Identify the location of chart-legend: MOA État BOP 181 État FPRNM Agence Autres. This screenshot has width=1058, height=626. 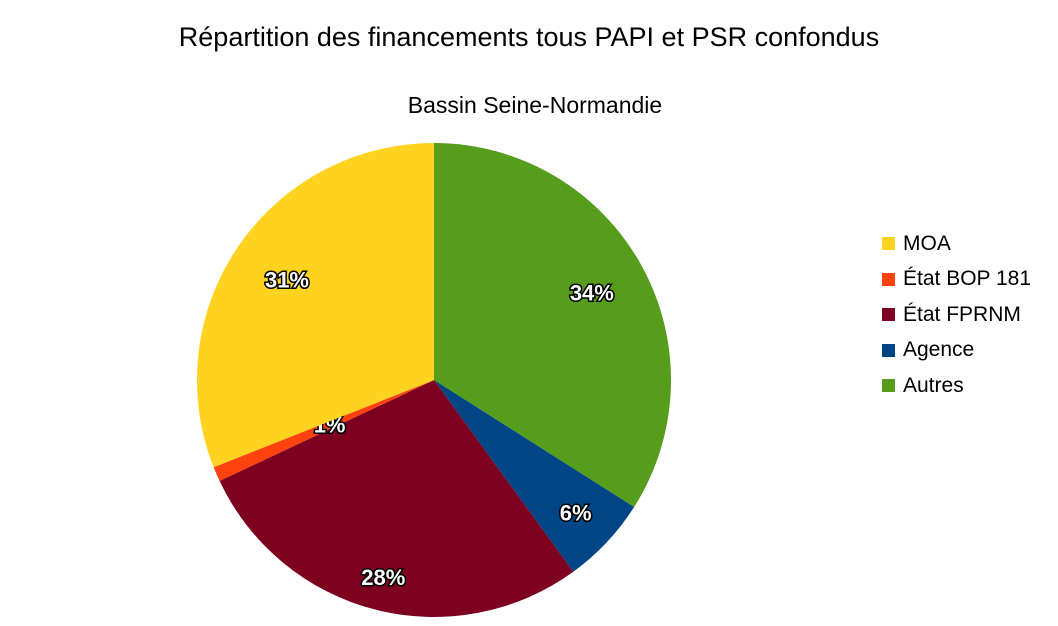
(956, 315).